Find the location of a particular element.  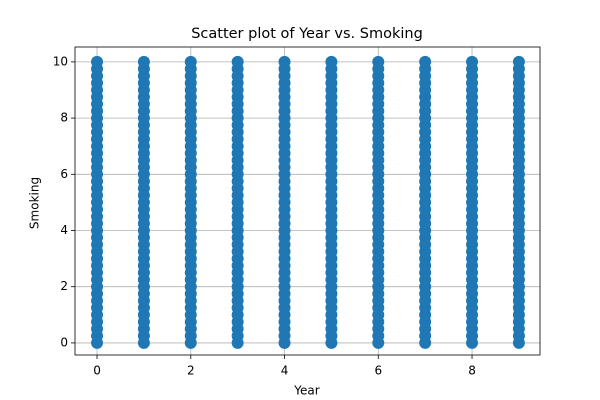

x-tick-label: 0 is located at coordinates (97, 371).